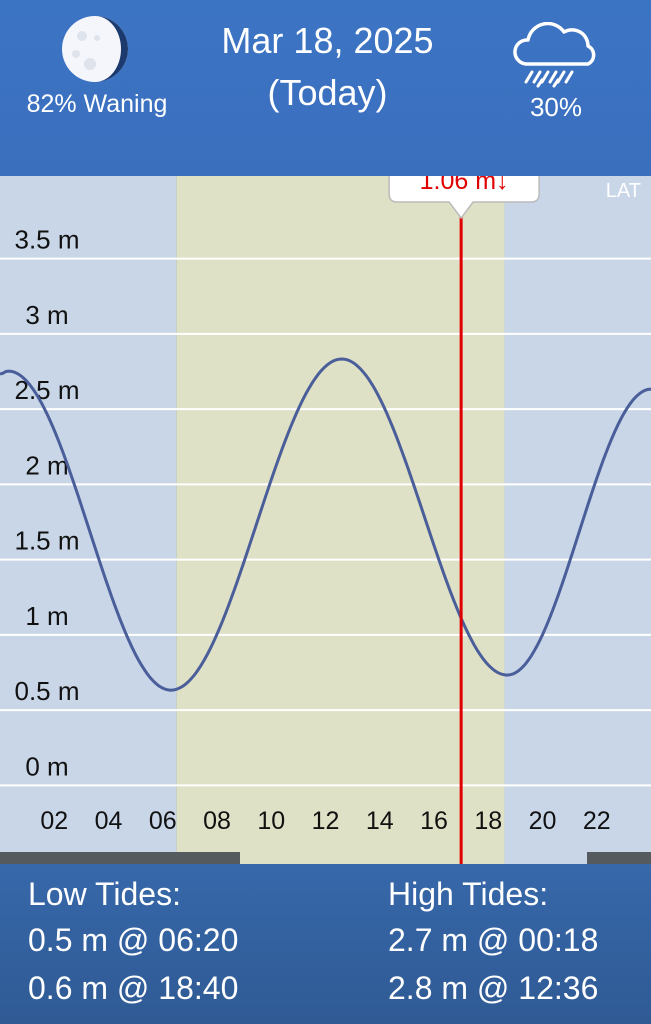  I want to click on x-tick-label: 20, so click(543, 821).